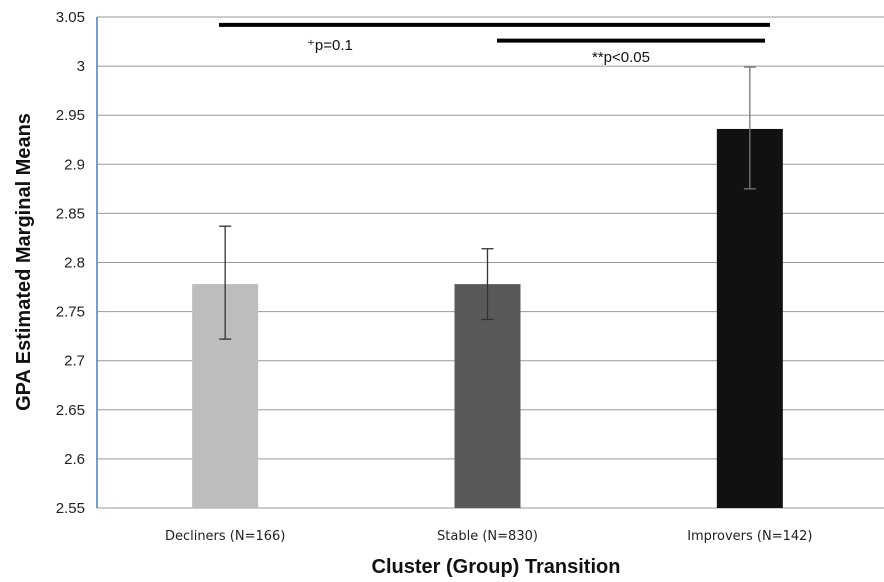  I want to click on x-tick-label-2: Improvers (N=142), so click(749, 536).